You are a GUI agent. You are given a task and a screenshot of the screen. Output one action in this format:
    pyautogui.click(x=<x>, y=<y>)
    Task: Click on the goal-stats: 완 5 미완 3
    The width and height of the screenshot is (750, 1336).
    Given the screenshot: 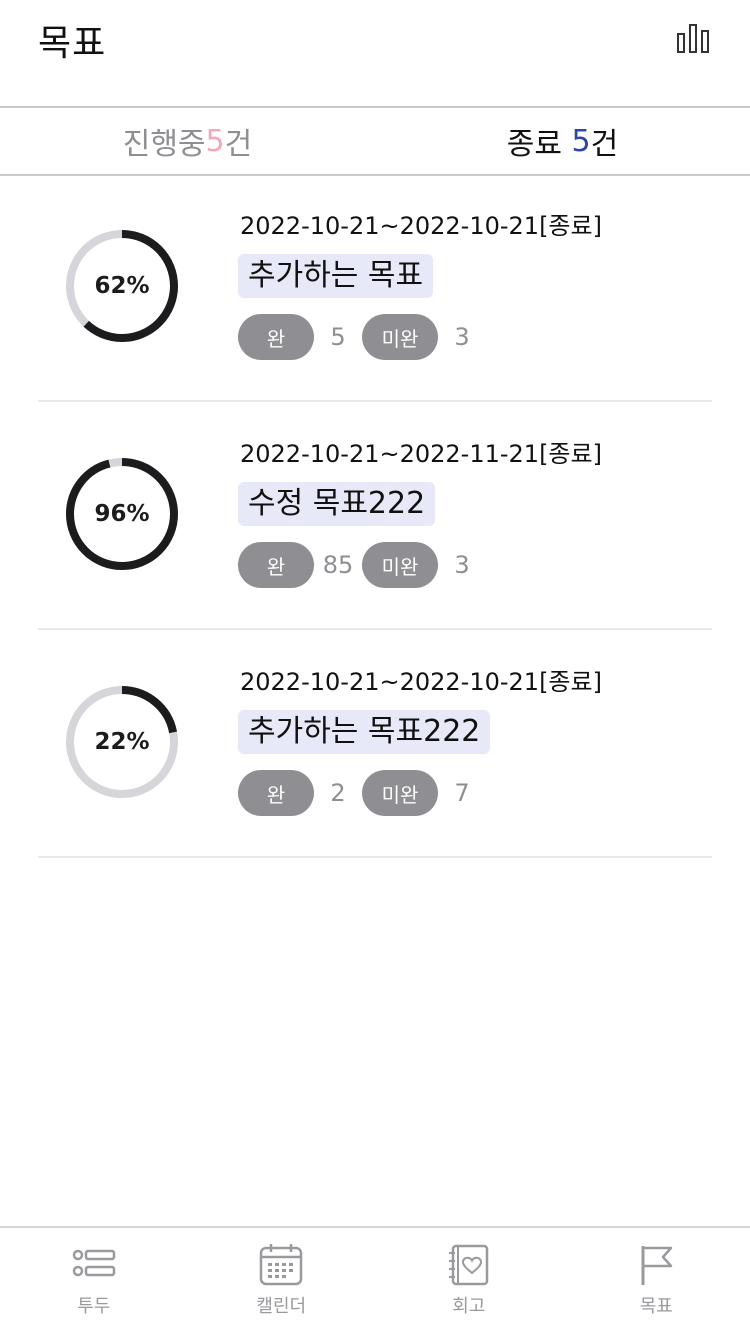 What is the action you would take?
    pyautogui.click(x=362, y=337)
    